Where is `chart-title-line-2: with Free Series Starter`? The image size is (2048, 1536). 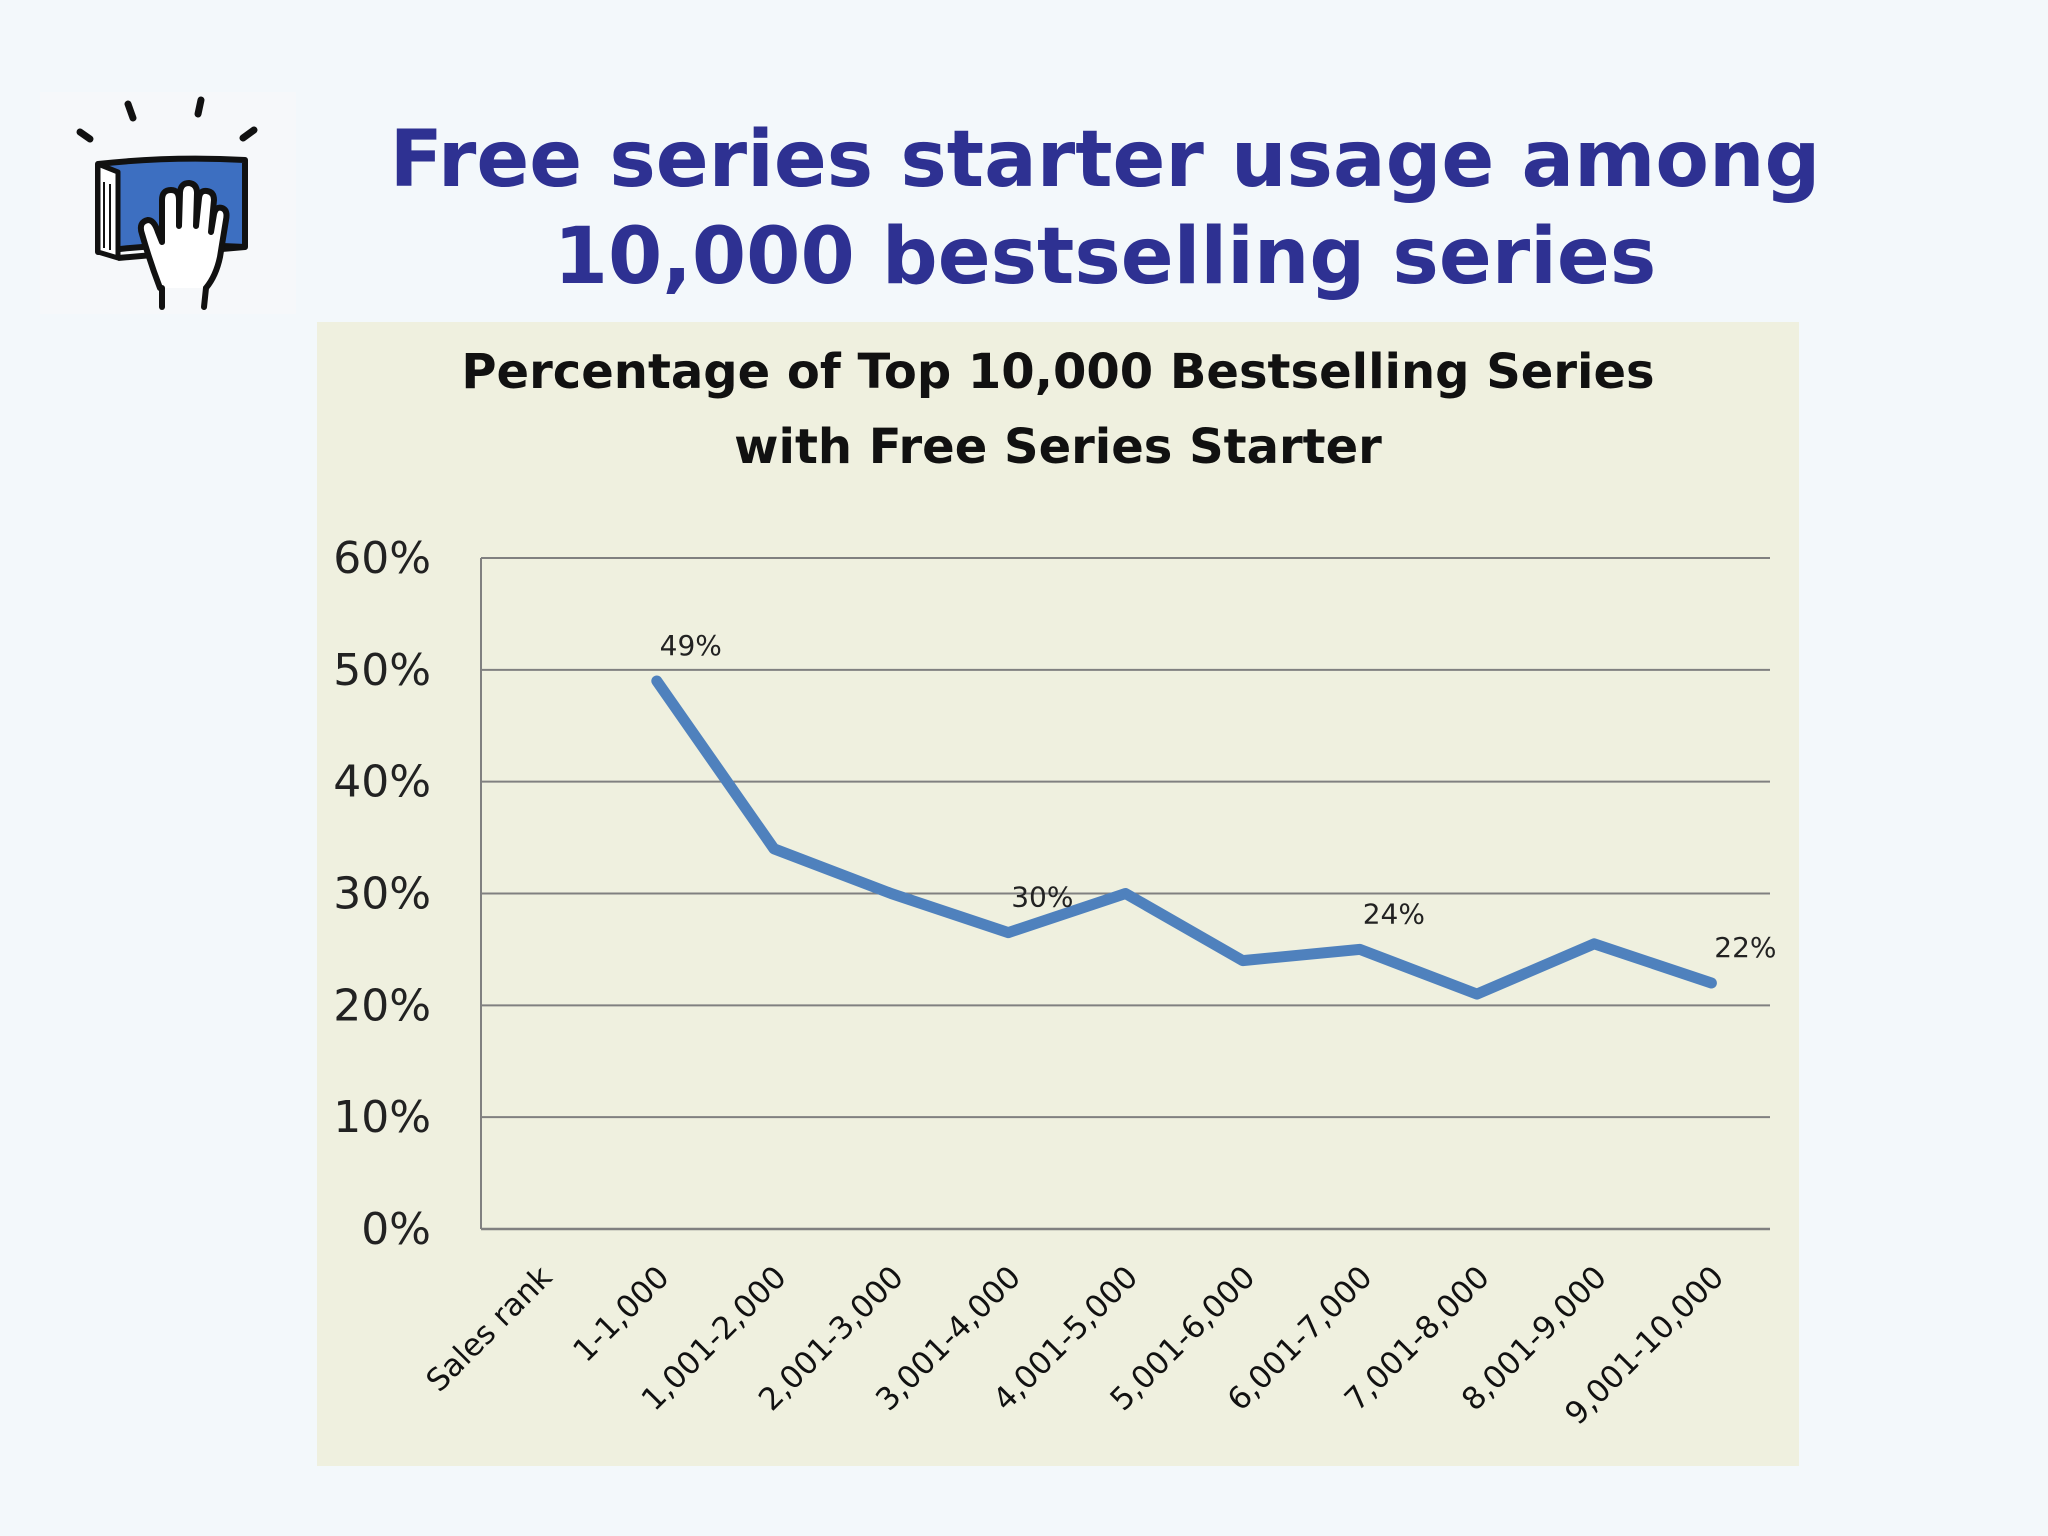
chart-title-line-2: with Free Series Starter is located at coordinates (1058, 447).